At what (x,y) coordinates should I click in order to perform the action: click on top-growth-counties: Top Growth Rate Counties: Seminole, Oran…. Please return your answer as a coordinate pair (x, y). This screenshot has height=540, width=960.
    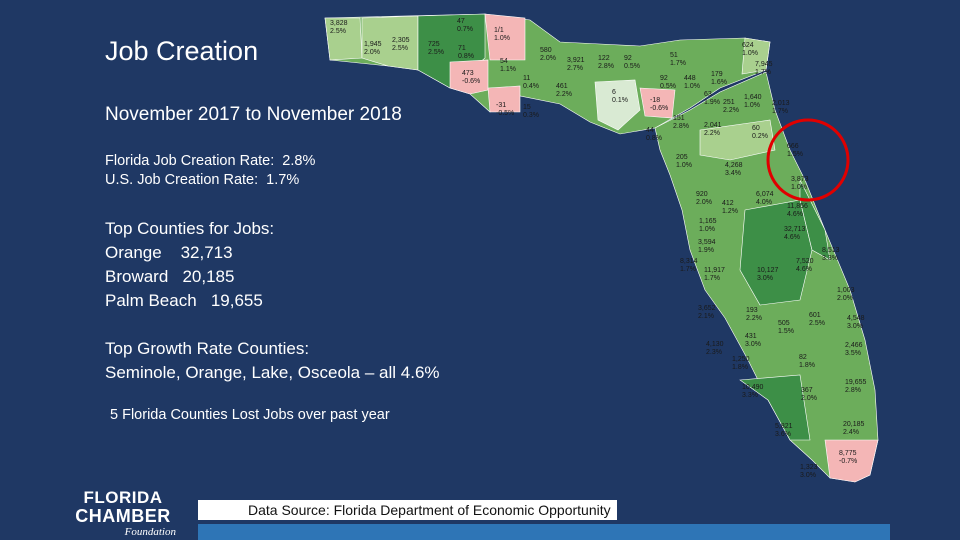
    Looking at the image, I should click on (272, 361).